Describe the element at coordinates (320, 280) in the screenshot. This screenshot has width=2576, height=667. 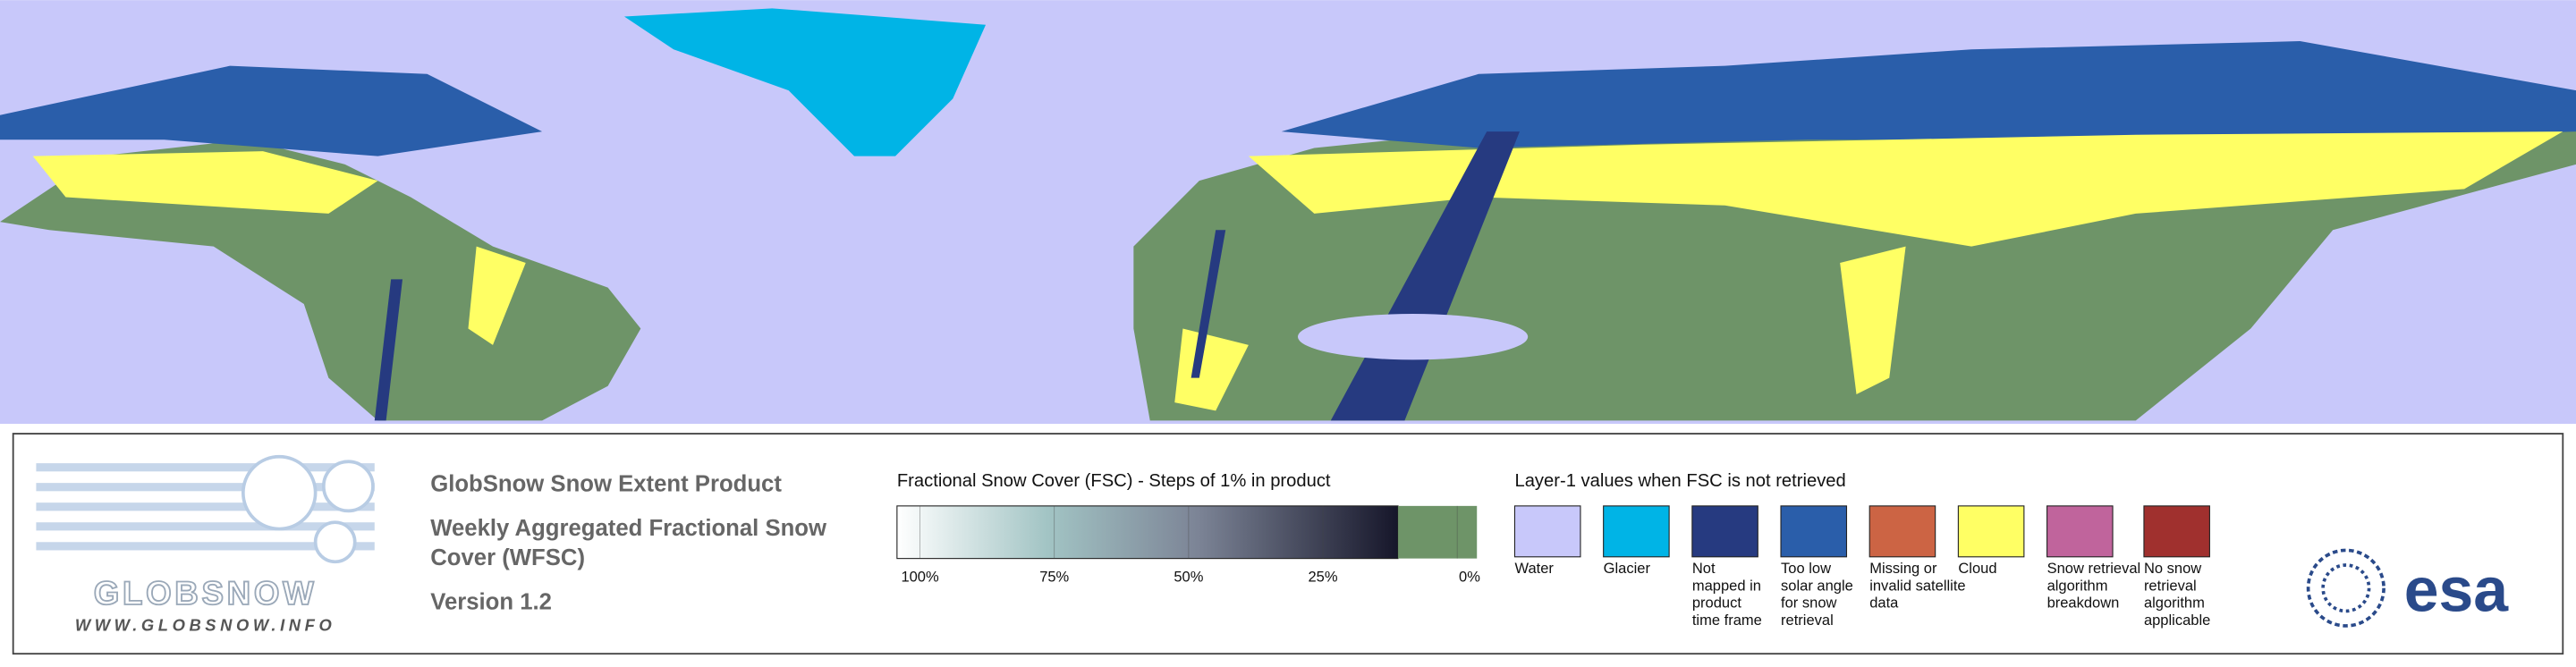
I see `north-america` at that location.